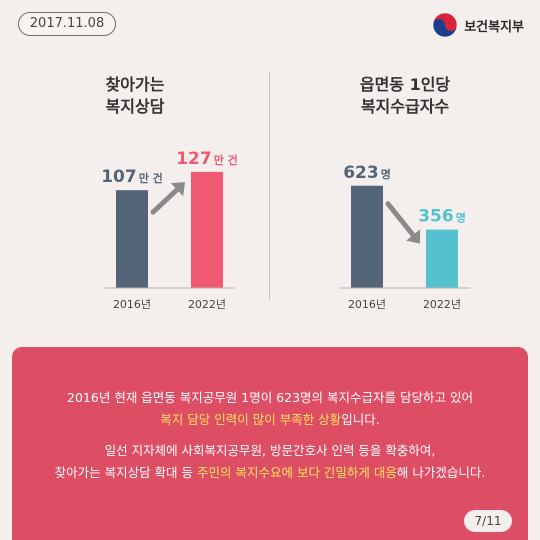  What do you see at coordinates (269, 186) in the screenshot?
I see `panel-divider` at bounding box center [269, 186].